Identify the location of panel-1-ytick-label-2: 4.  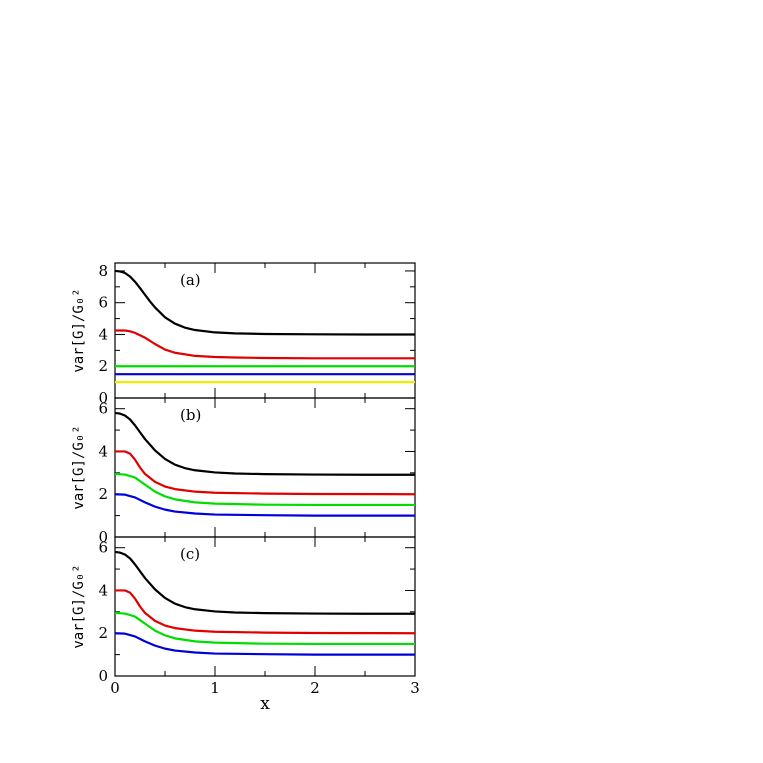
(103, 334).